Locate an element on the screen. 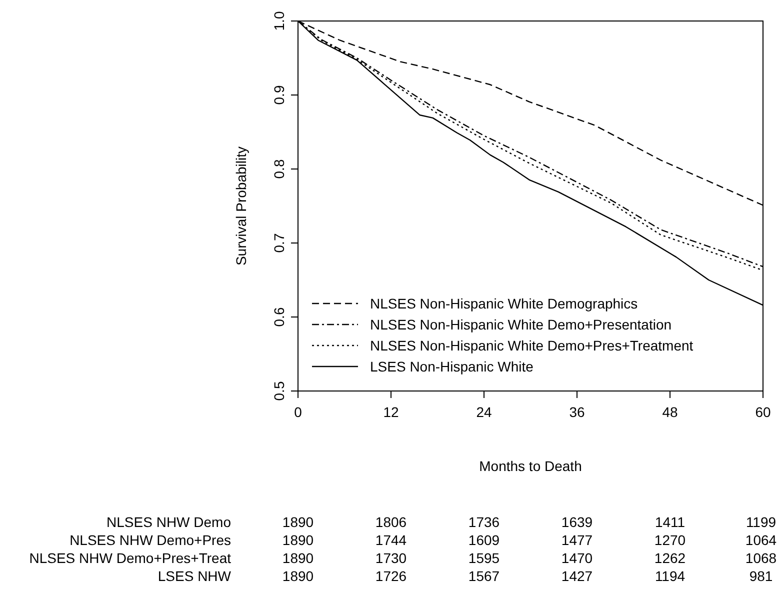 The height and width of the screenshot is (598, 783). text: 1064 is located at coordinates (761, 540).